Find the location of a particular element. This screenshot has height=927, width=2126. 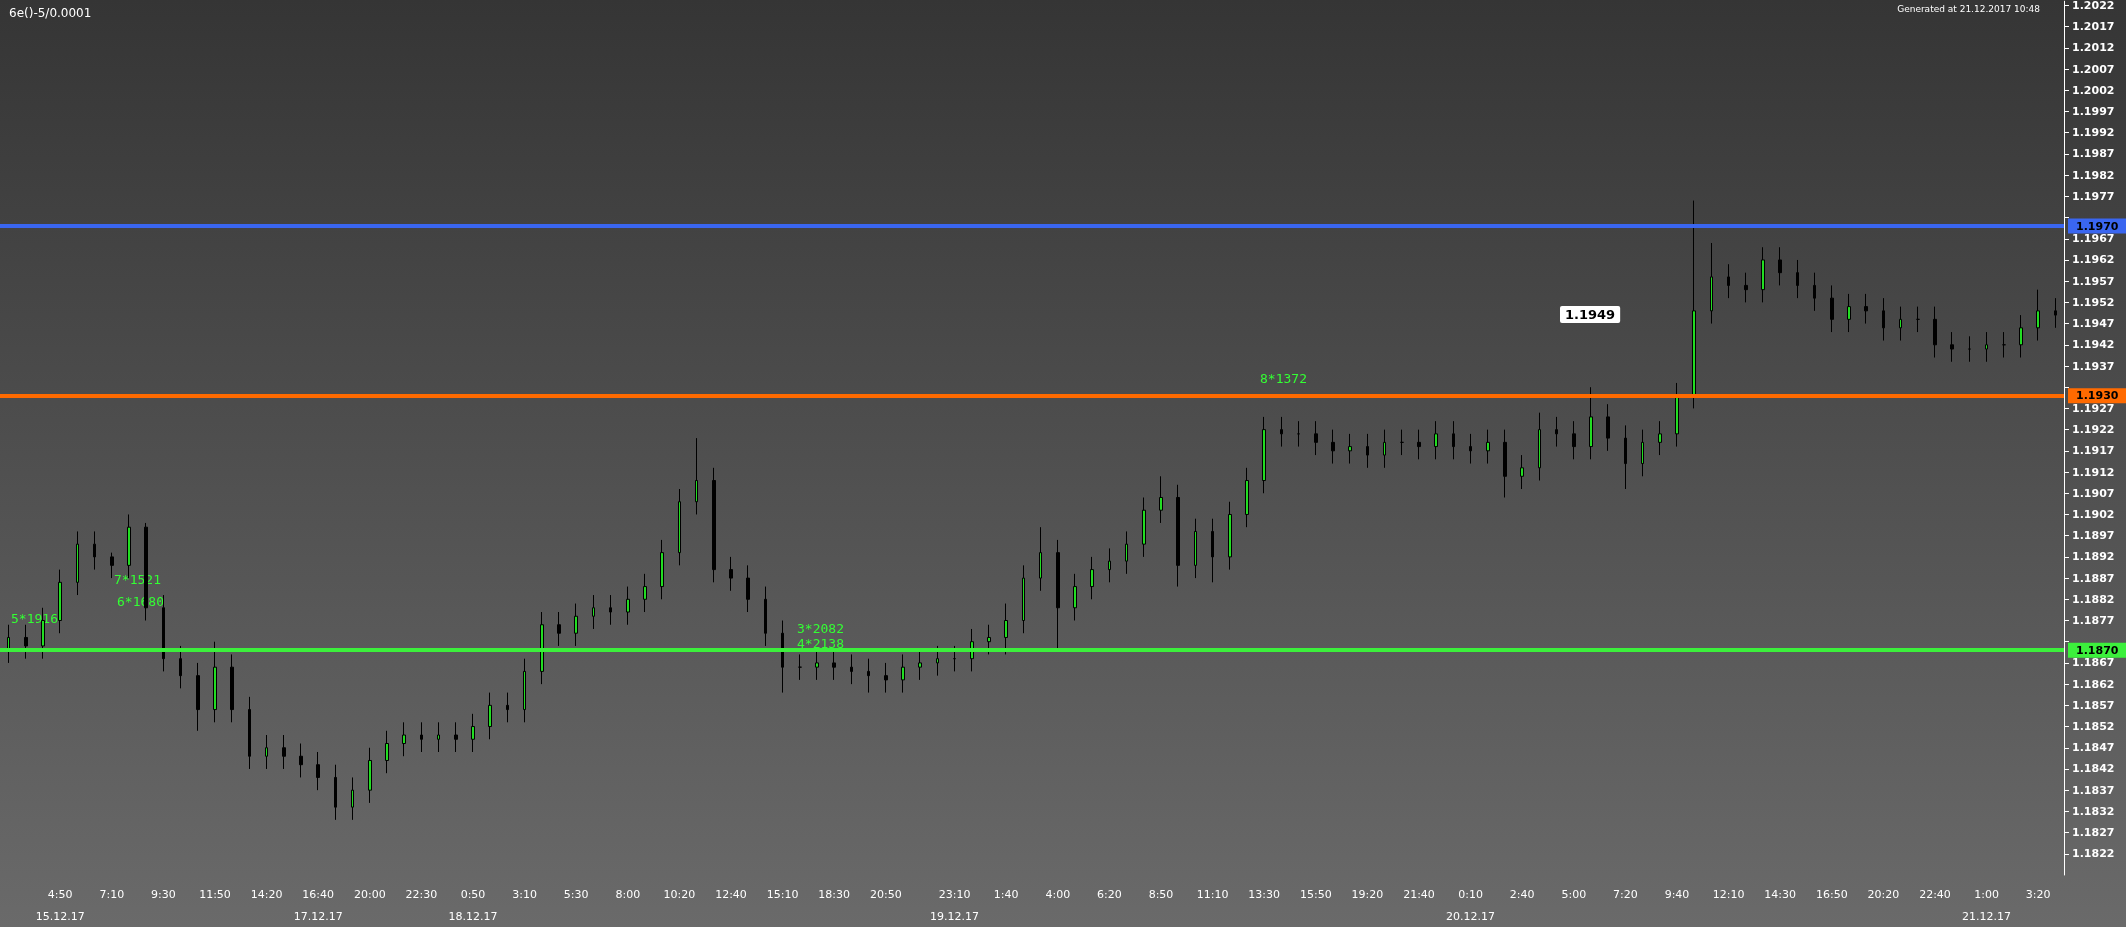

annotation: 8*1372 is located at coordinates (1283, 378).